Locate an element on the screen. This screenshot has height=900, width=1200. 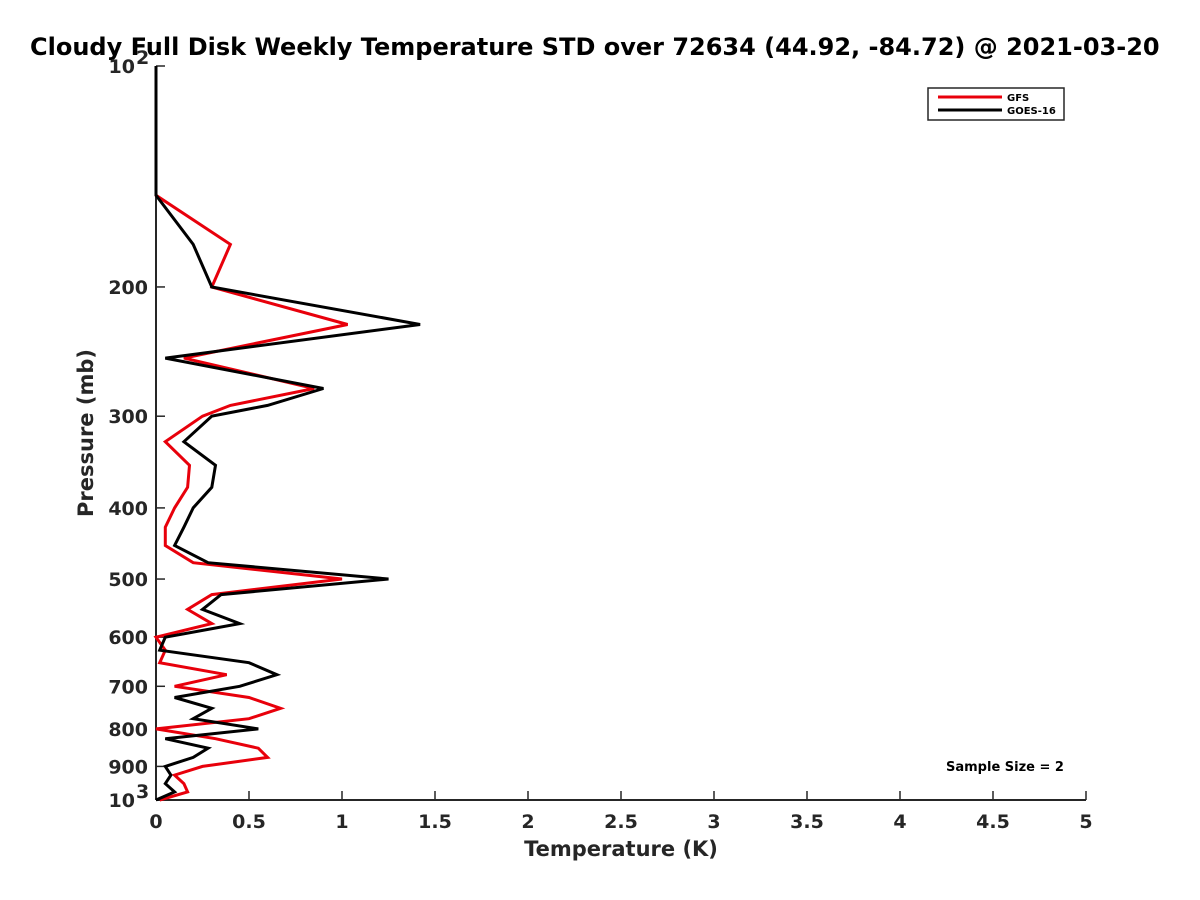
x-tick-label: 0.5 is located at coordinates (249, 822).